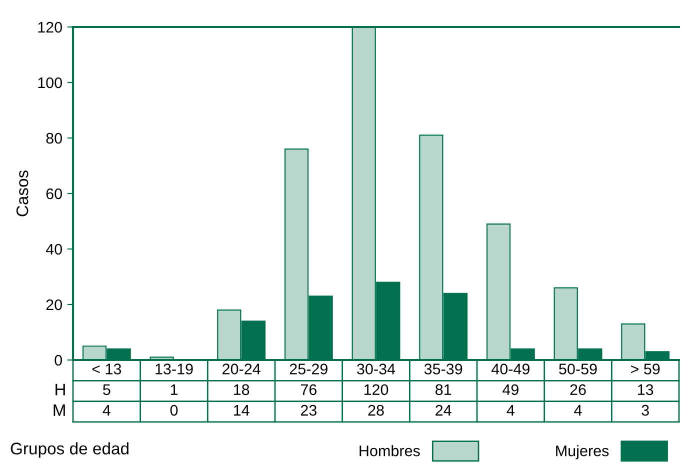 The height and width of the screenshot is (470, 681). What do you see at coordinates (578, 369) in the screenshot?
I see `x-tick-label: 50-59` at bounding box center [578, 369].